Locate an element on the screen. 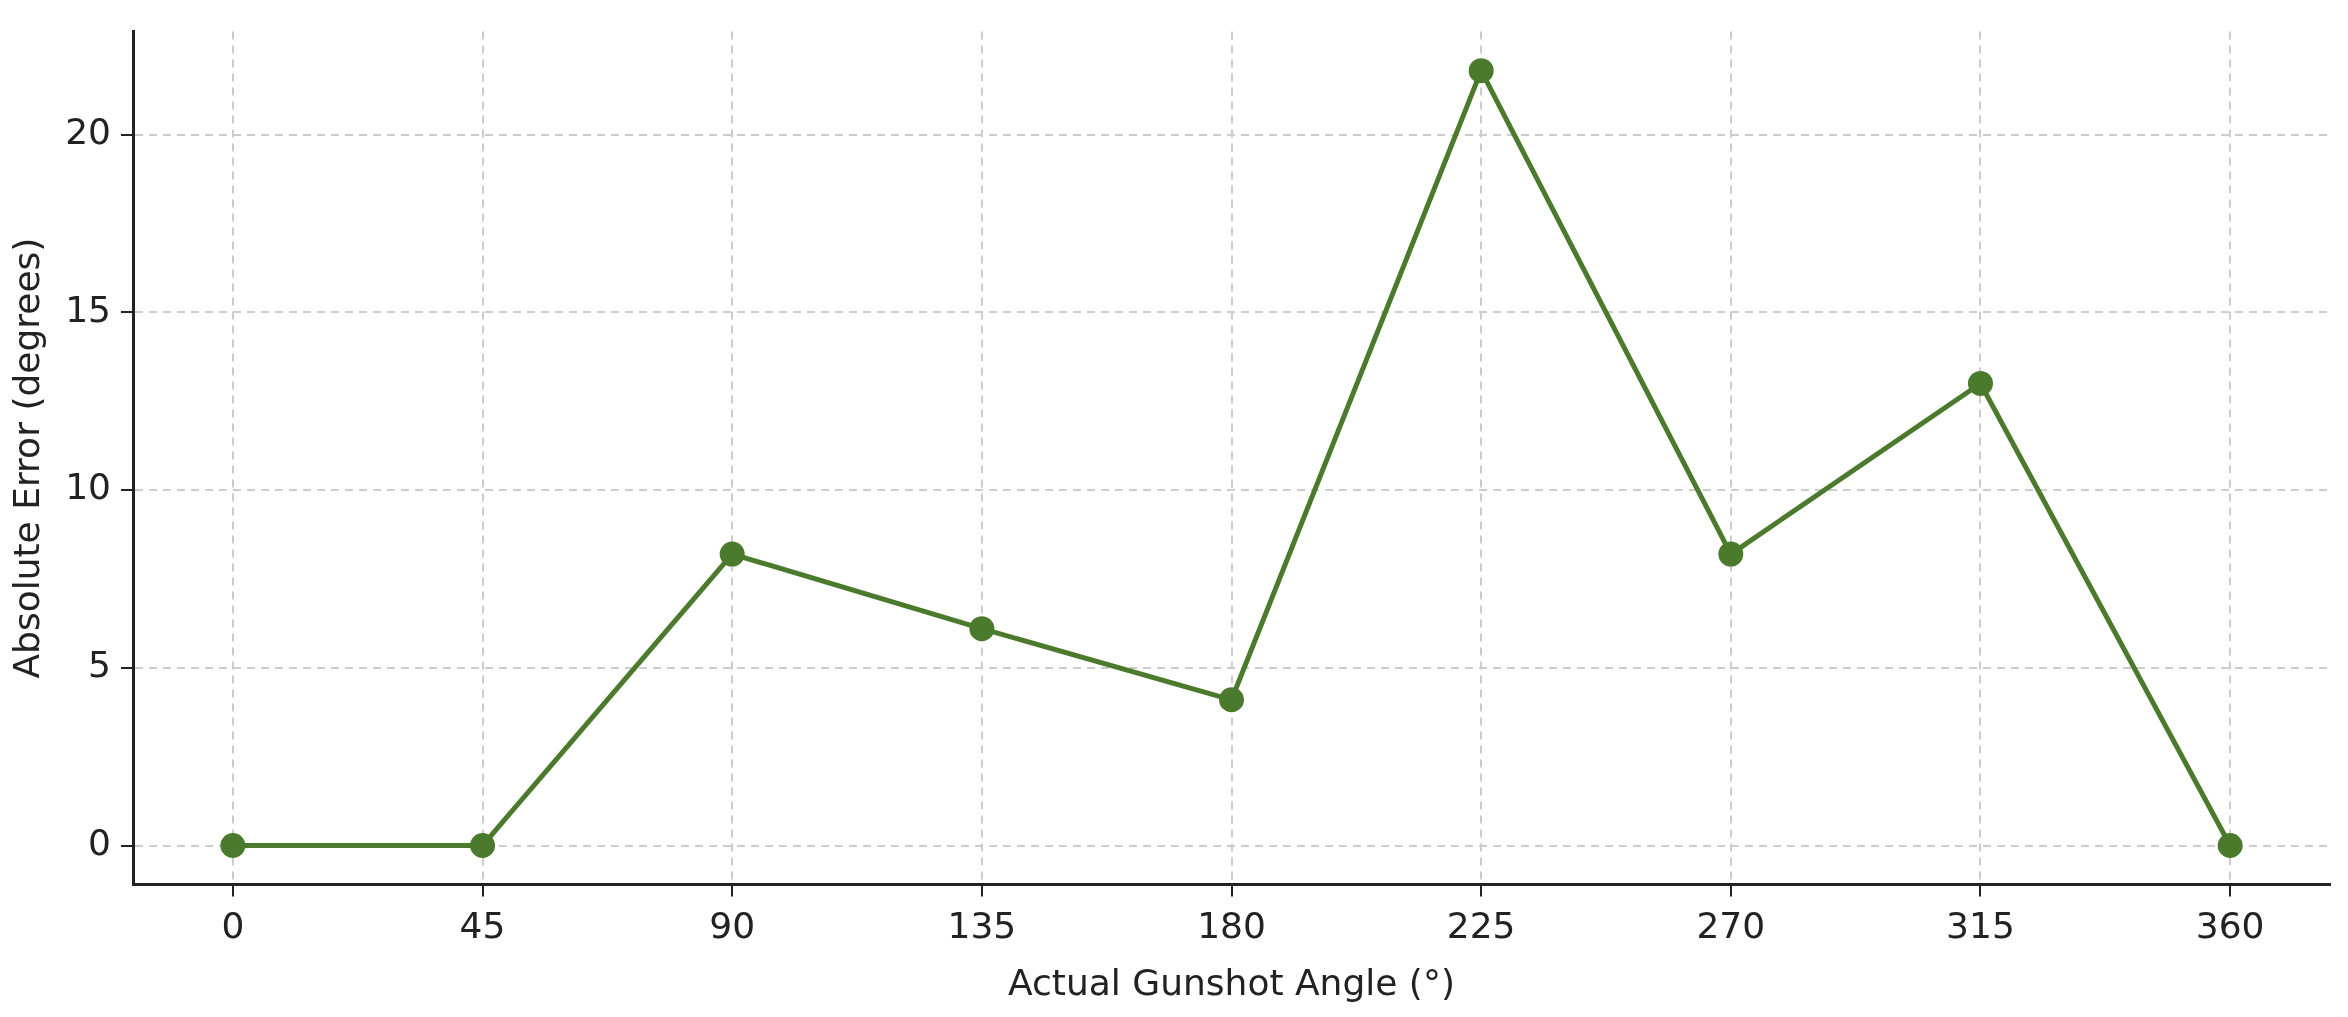  x-tick-label: 270 is located at coordinates (1731, 925).